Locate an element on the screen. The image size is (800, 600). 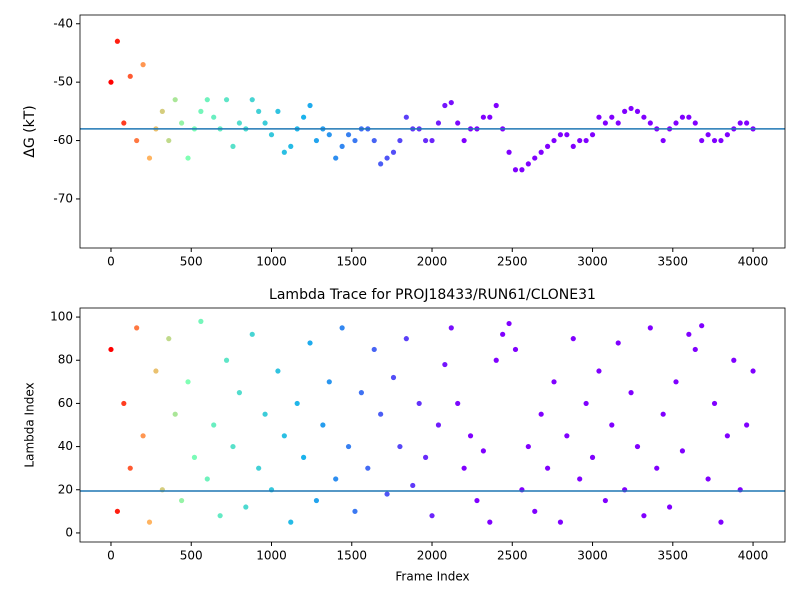
y-tick-label: 40 is located at coordinates (65, 446).